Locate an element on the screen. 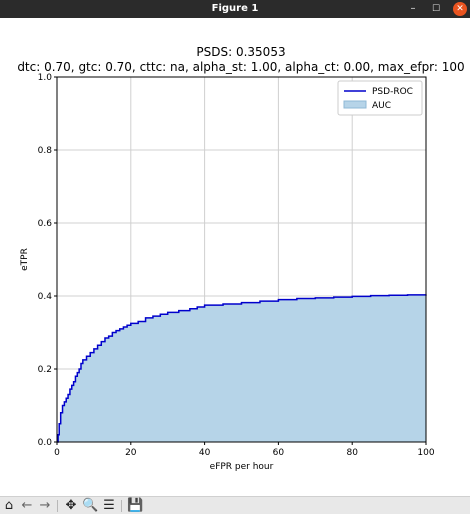 This screenshot has width=470, height=514. y-axis-label: eTPR is located at coordinates (25, 259).